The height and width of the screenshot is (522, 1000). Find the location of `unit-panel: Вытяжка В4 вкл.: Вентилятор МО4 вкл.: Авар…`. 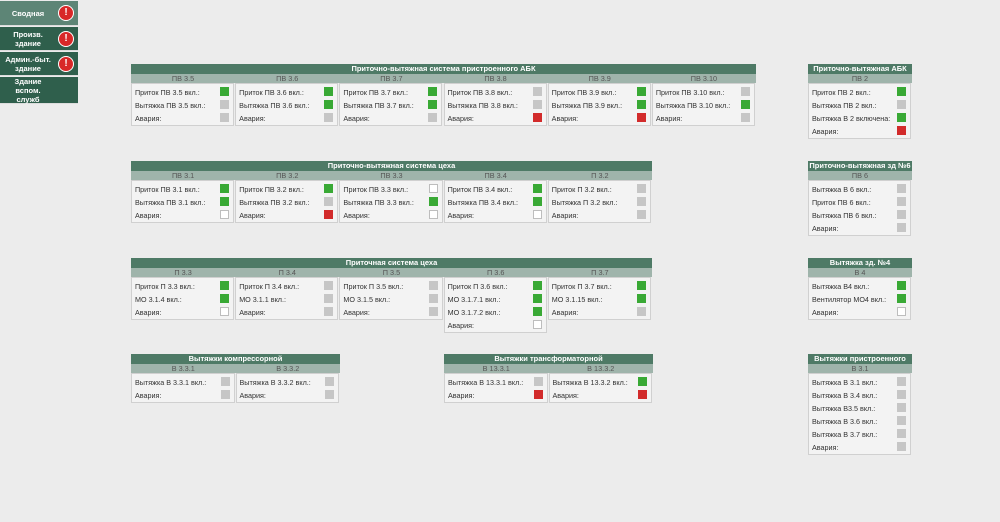

unit-panel: Вытяжка В4 вкл.: Вентилятор МО4 вкл.: Авар… is located at coordinates (859, 298).